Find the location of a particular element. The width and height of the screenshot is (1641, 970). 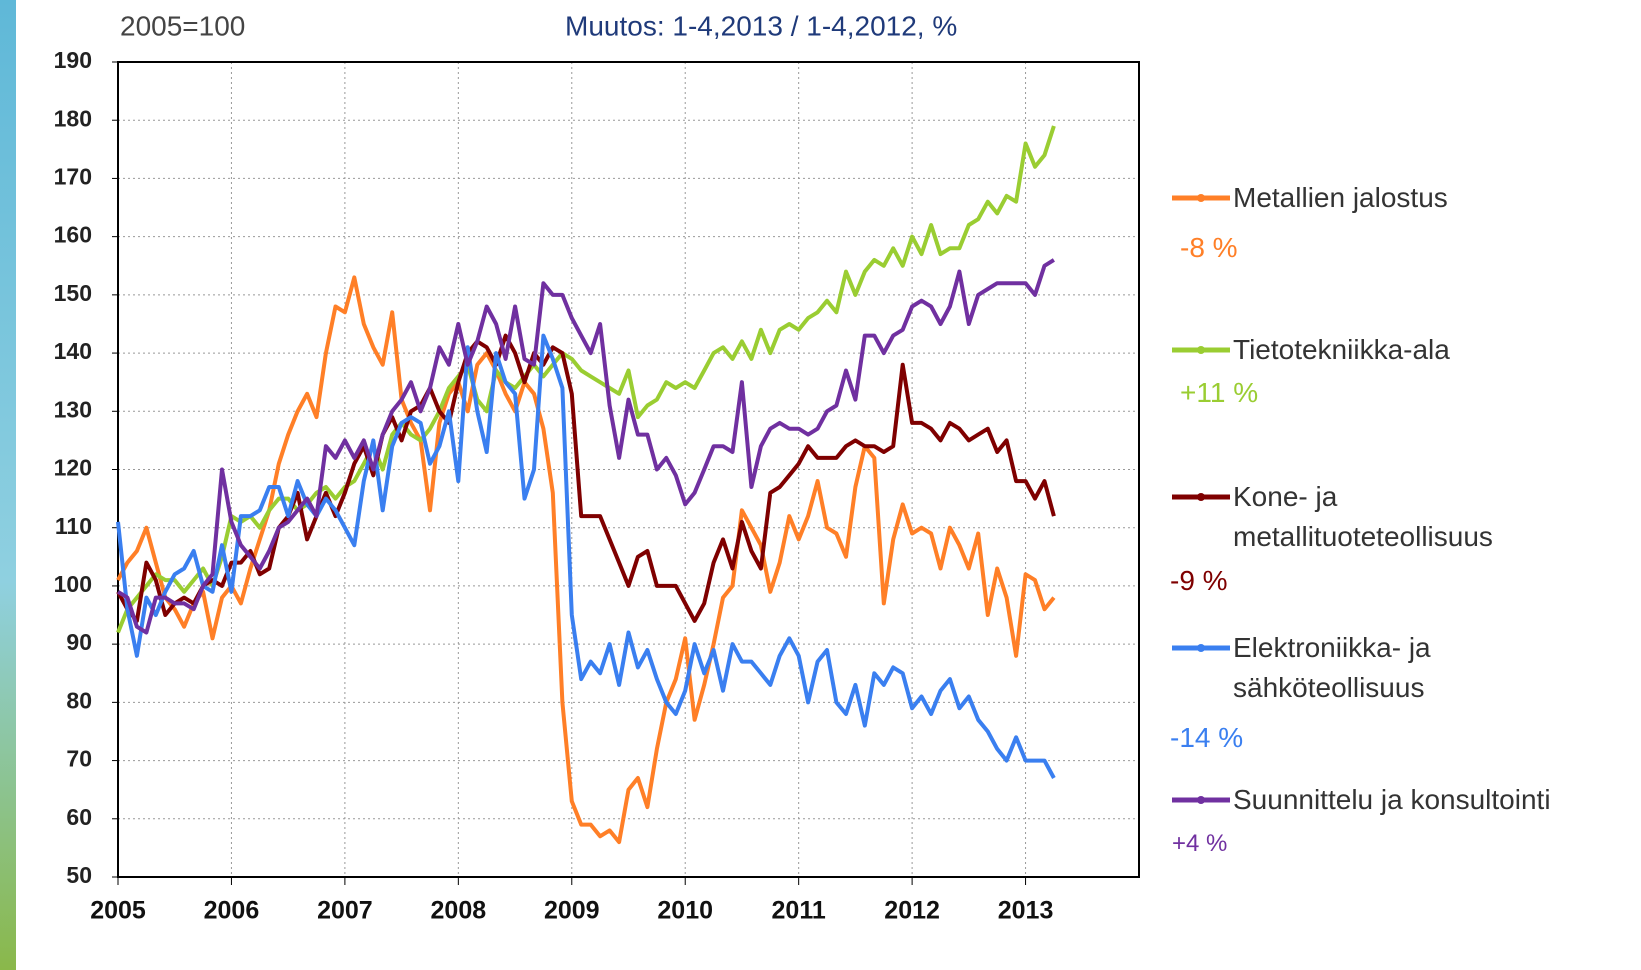

x-tick-label: 2010 is located at coordinates (685, 911).